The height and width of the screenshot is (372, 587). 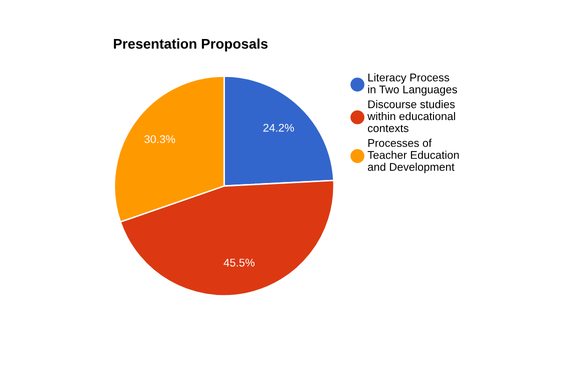 What do you see at coordinates (239, 262) in the screenshot?
I see `data-label: 45.5%` at bounding box center [239, 262].